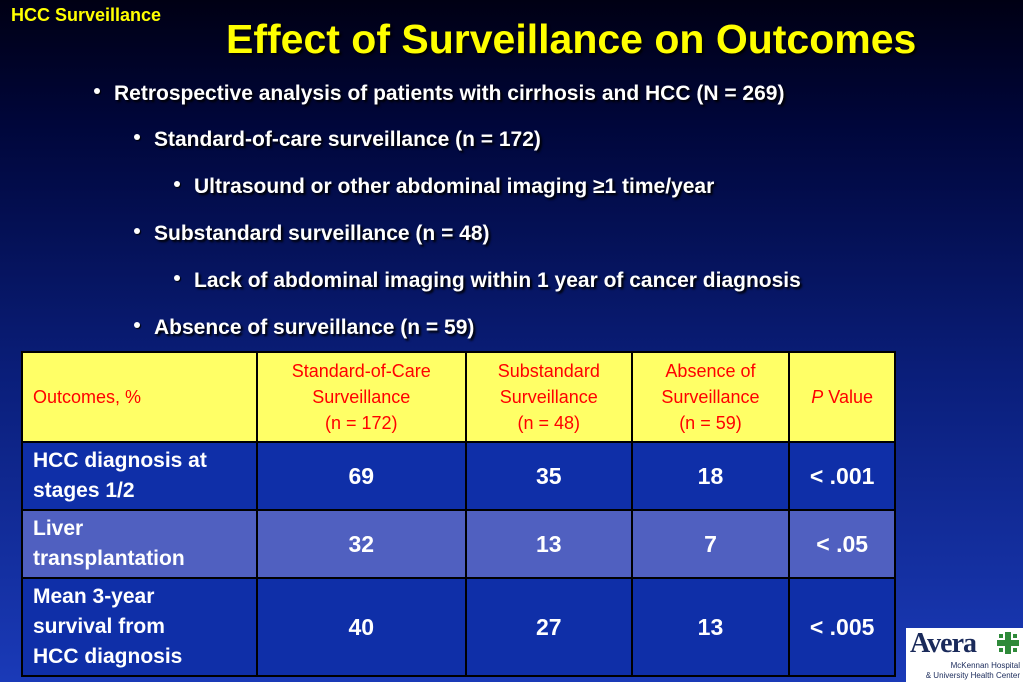 This screenshot has width=1023, height=682. What do you see at coordinates (842, 544) in the screenshot?
I see `p-value-cell: < .05` at bounding box center [842, 544].